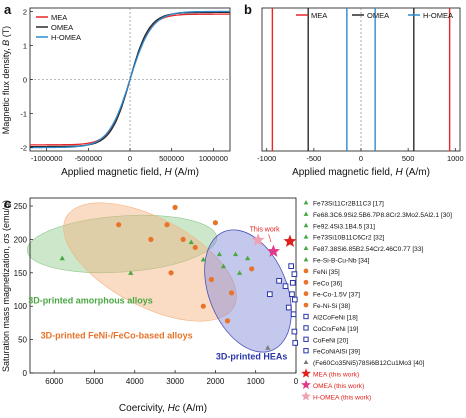 The height and width of the screenshot is (418, 466). Describe the element at coordinates (135, 381) in the screenshot. I see `panel-c-xtick-label: 4000` at that location.